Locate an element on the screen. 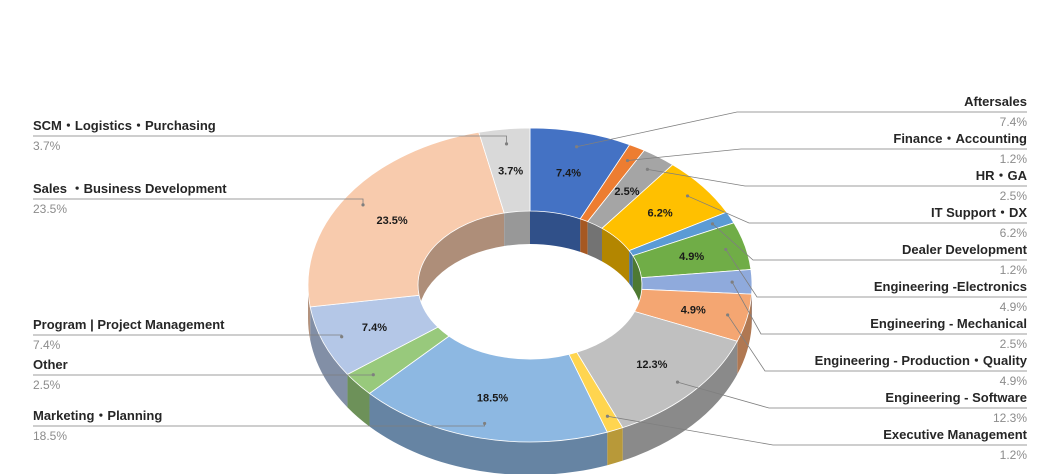 The image size is (1064, 474). leader-dot-finance-accounting is located at coordinates (627, 160).